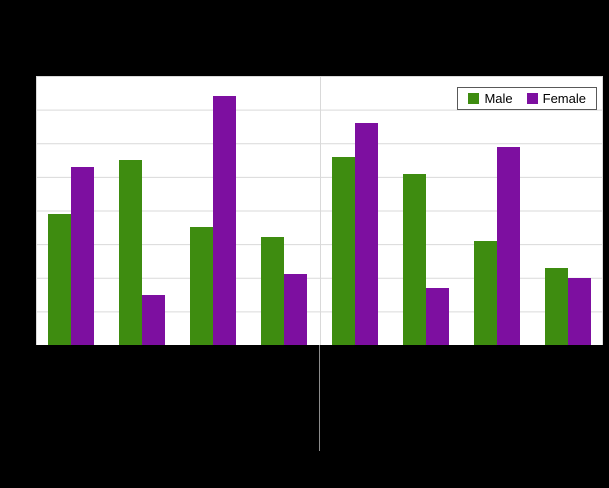  Describe the element at coordinates (319, 398) in the screenshot. I see `category-axis-divider` at that location.